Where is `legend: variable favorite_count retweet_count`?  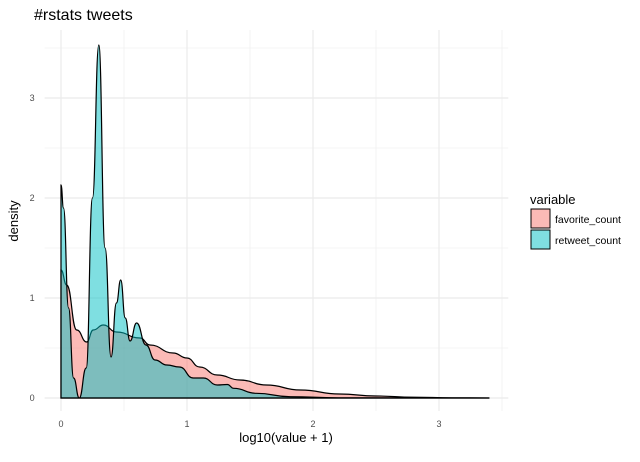
legend: variable favorite_count retweet_count is located at coordinates (575, 221).